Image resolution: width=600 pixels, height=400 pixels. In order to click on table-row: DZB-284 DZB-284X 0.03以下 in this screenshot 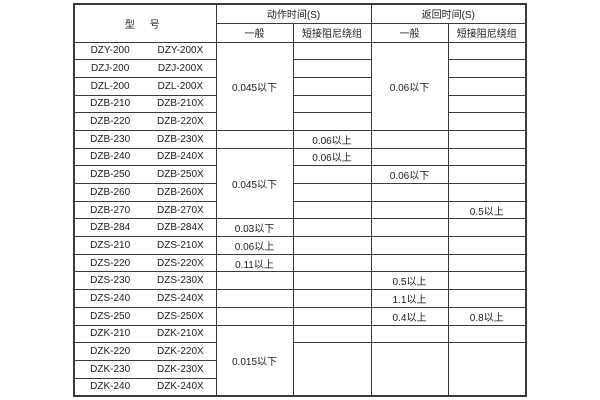, I will do `click(300, 228)`.